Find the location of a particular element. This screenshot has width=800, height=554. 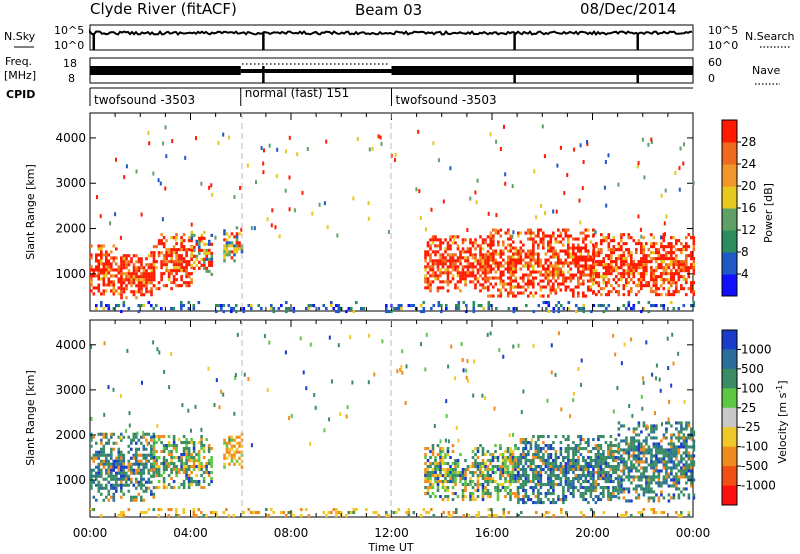

freq-left-label-1: Freq. is located at coordinates (18, 61).